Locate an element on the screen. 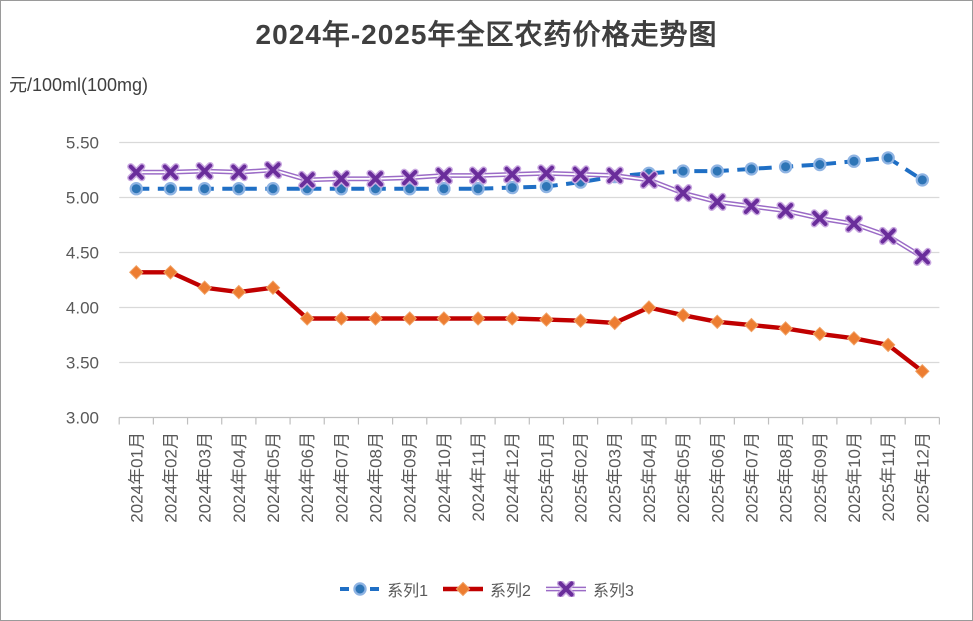  svg-text: 2025年07月 is located at coordinates (751, 477).